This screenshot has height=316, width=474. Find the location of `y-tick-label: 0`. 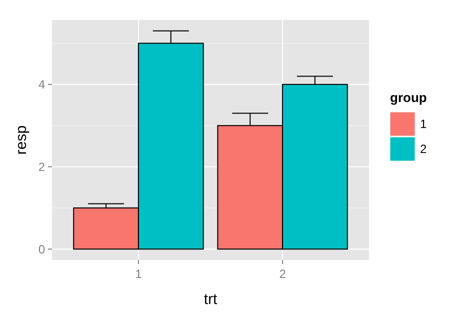

y-tick-label: 0 is located at coordinates (42, 249).